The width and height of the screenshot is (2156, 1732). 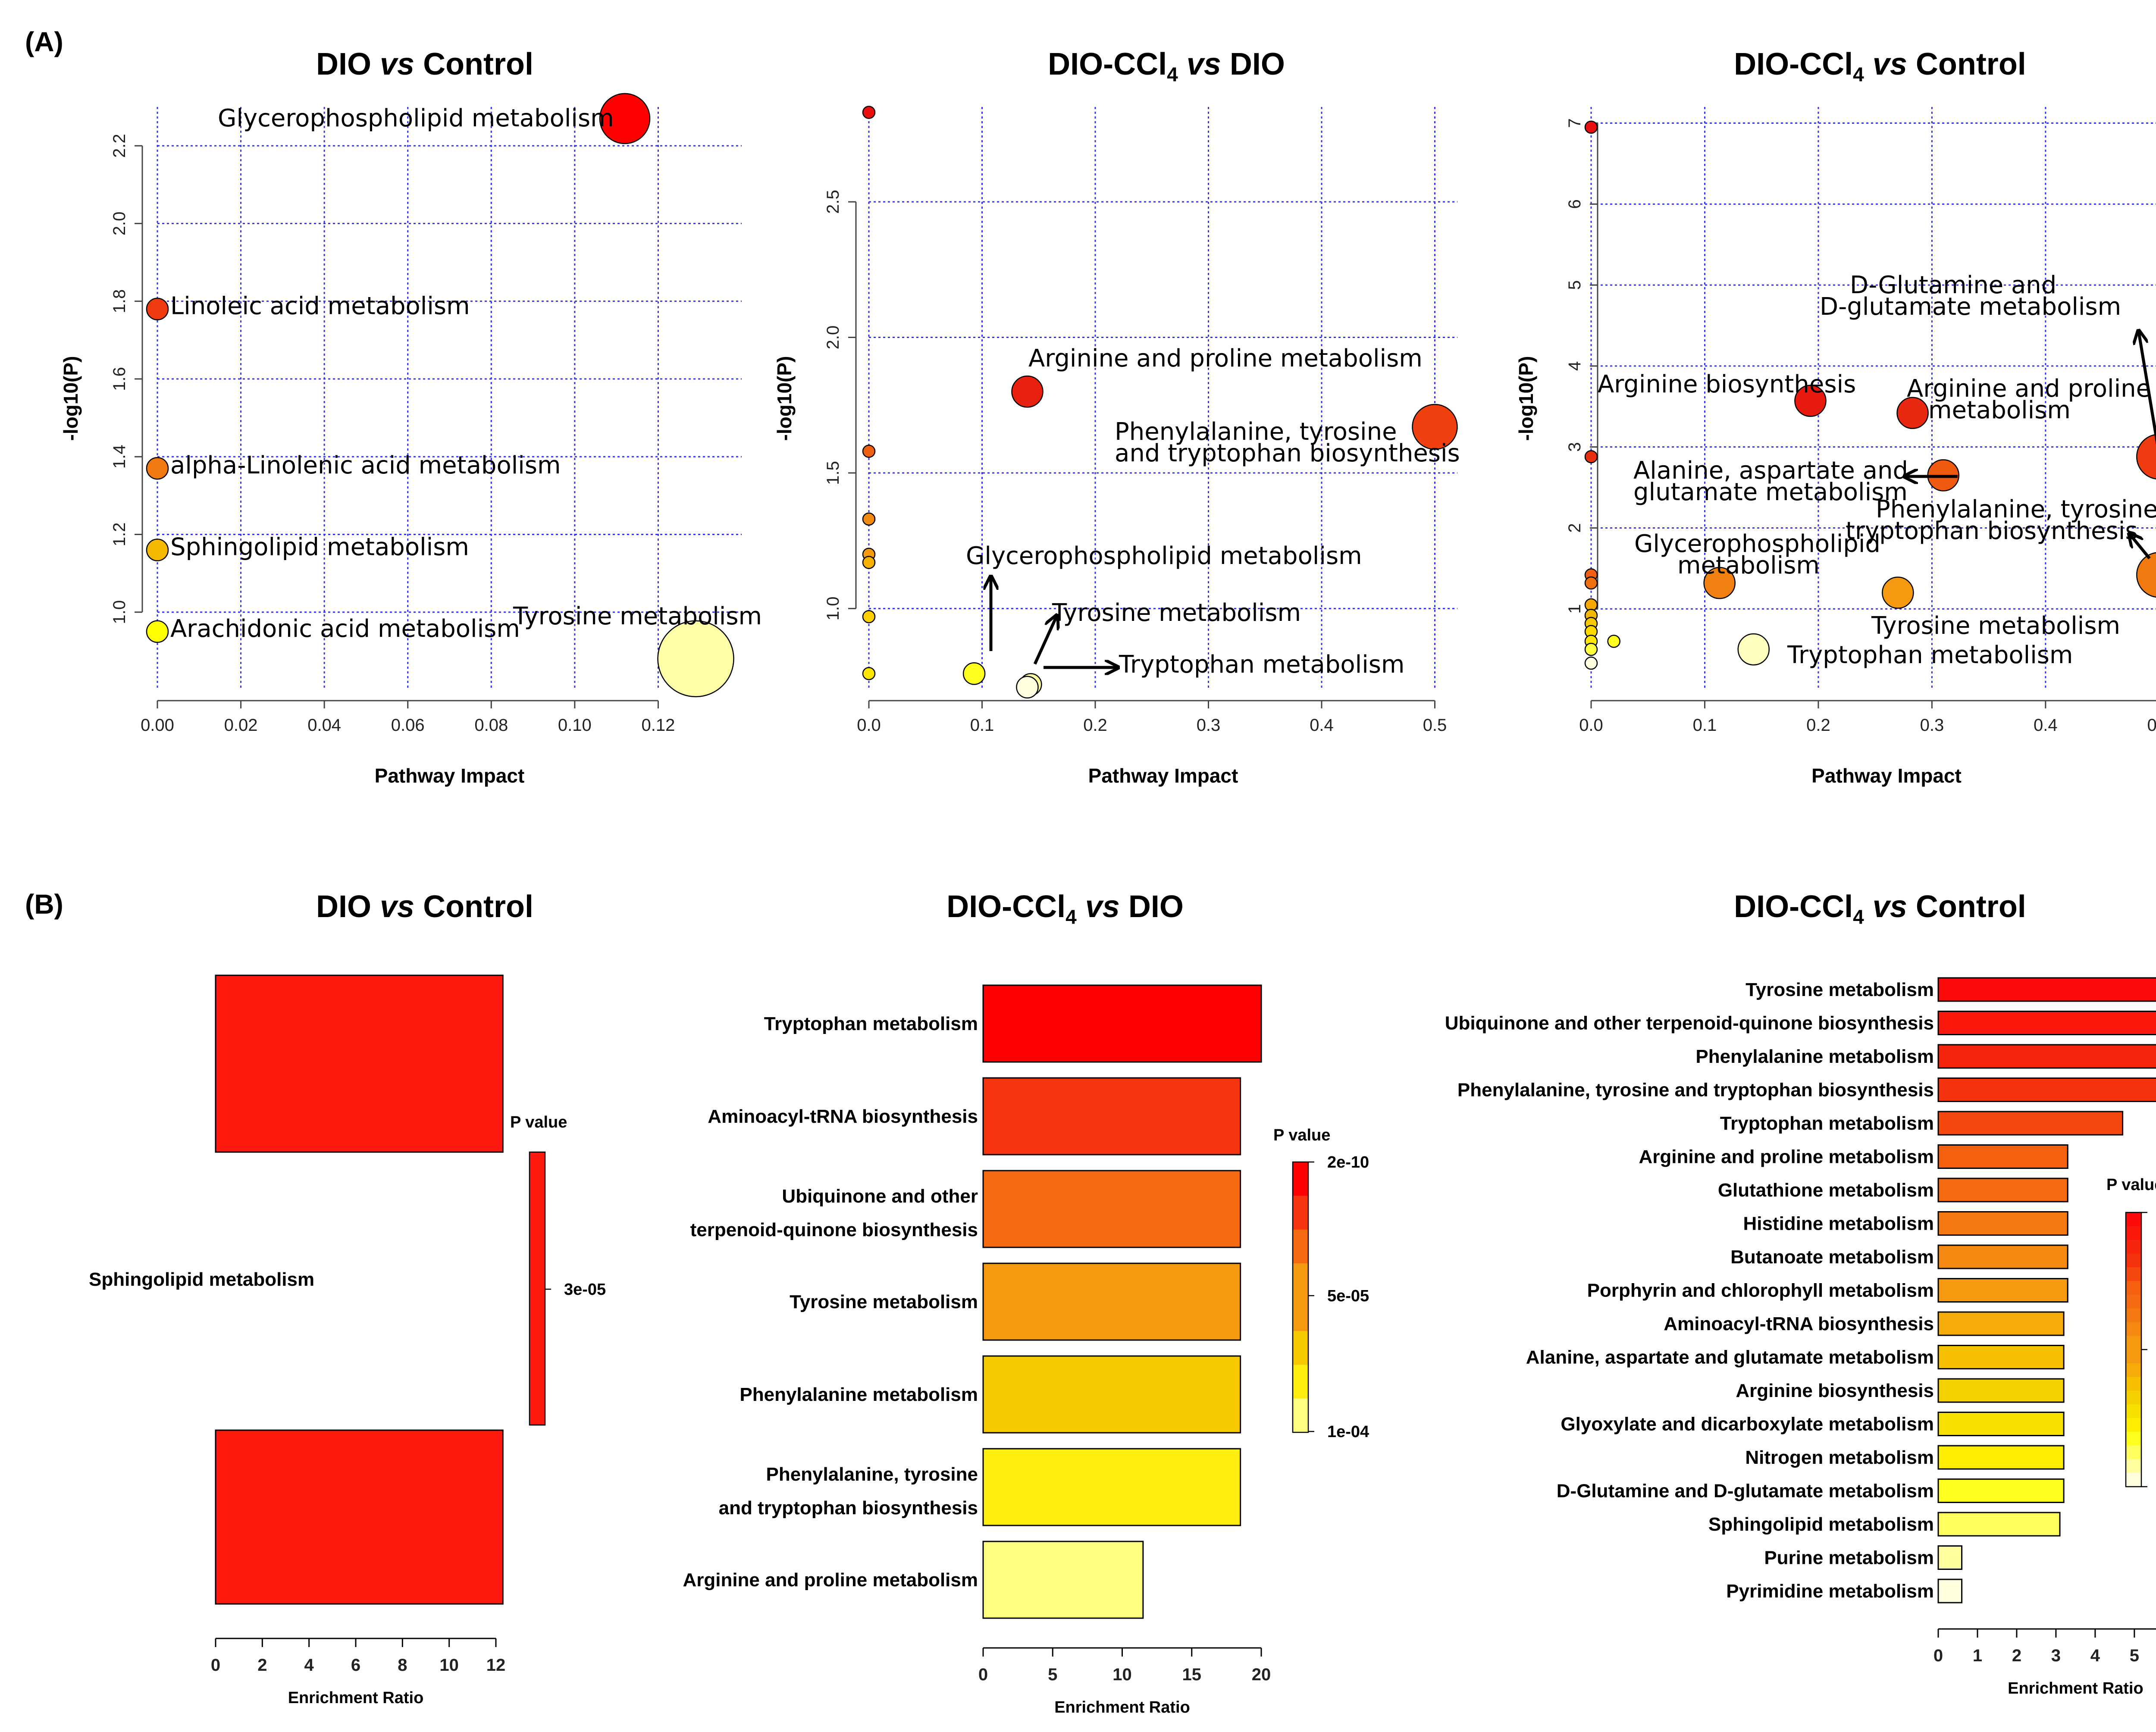 What do you see at coordinates (1261, 665) in the screenshot?
I see `point-label: Tryptophan metabolism` at bounding box center [1261, 665].